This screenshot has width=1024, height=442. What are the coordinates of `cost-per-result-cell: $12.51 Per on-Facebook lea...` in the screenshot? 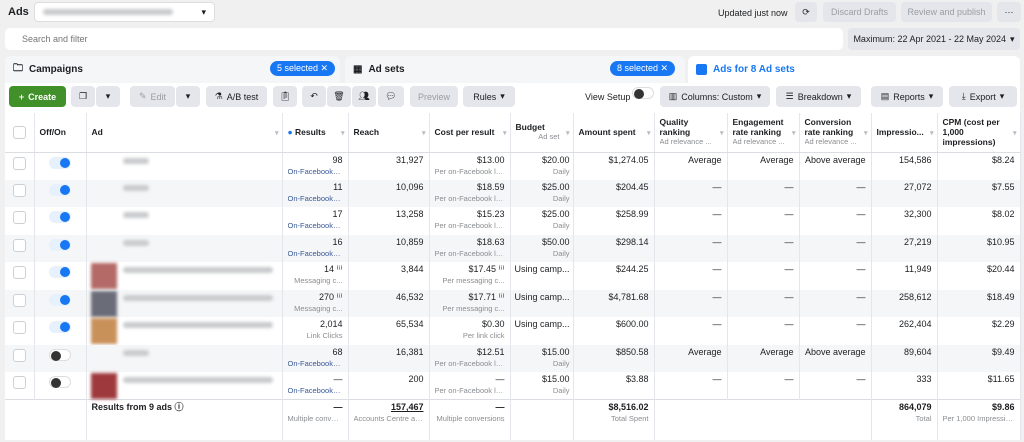 It's located at (470, 358).